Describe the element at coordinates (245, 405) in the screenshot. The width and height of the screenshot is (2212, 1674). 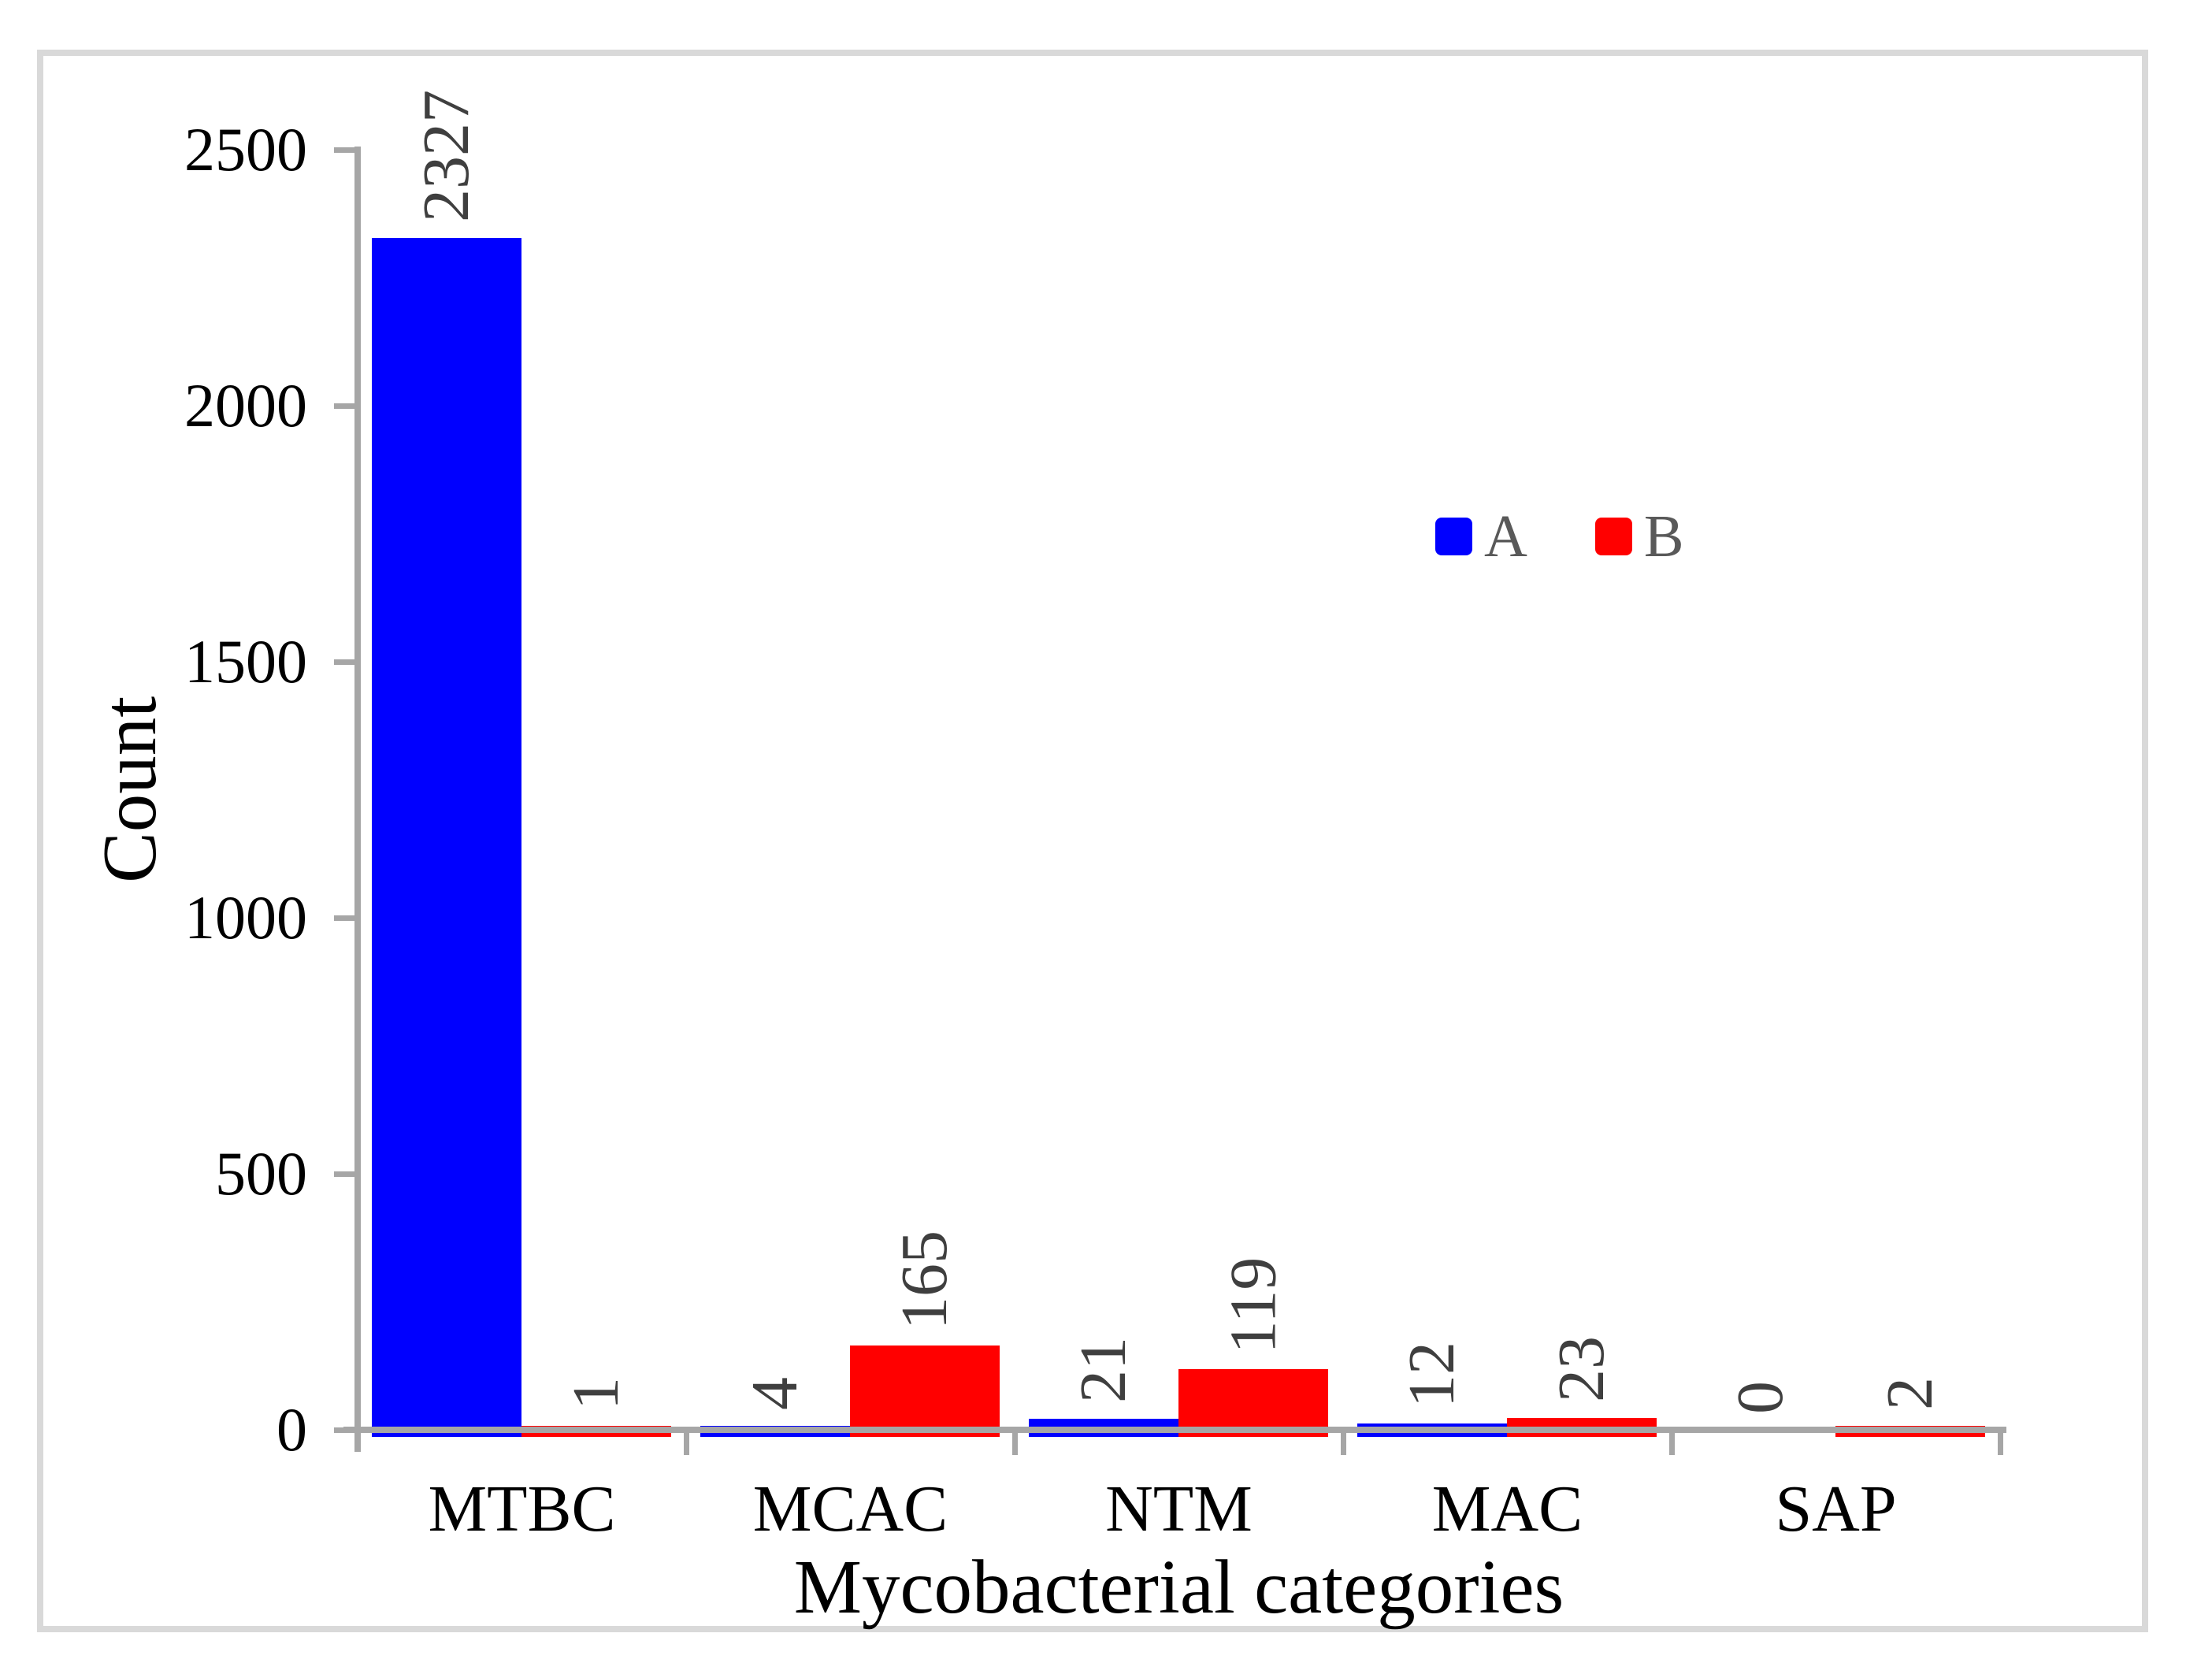
I see `y-tick-label-2000: 2000` at that location.